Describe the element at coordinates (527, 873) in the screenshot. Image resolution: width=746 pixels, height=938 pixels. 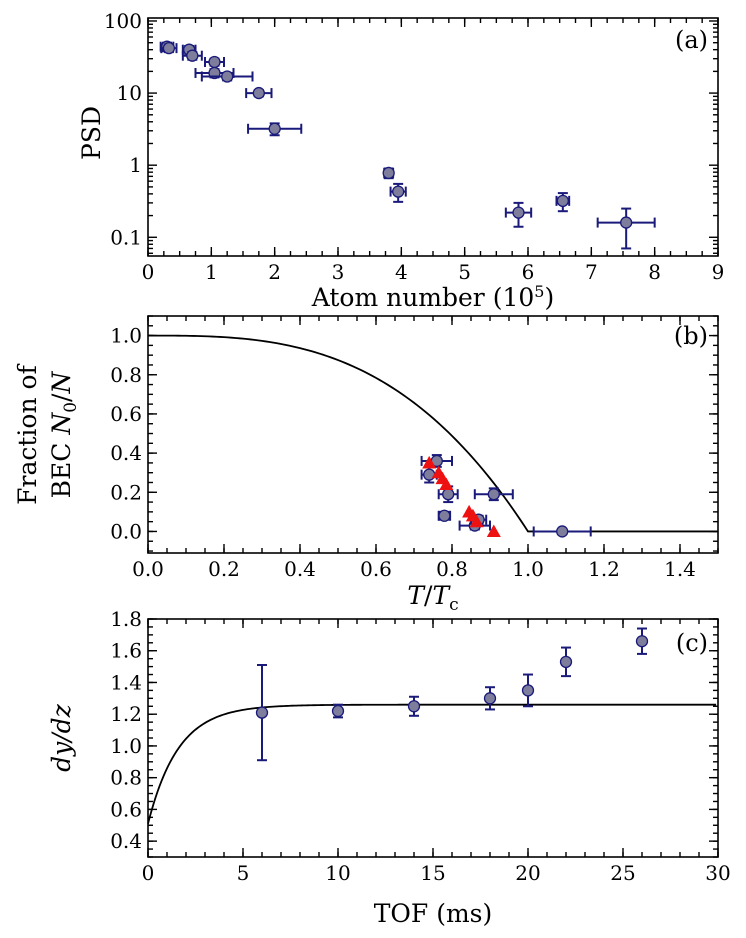
I see `x-tick-label: 20` at that location.